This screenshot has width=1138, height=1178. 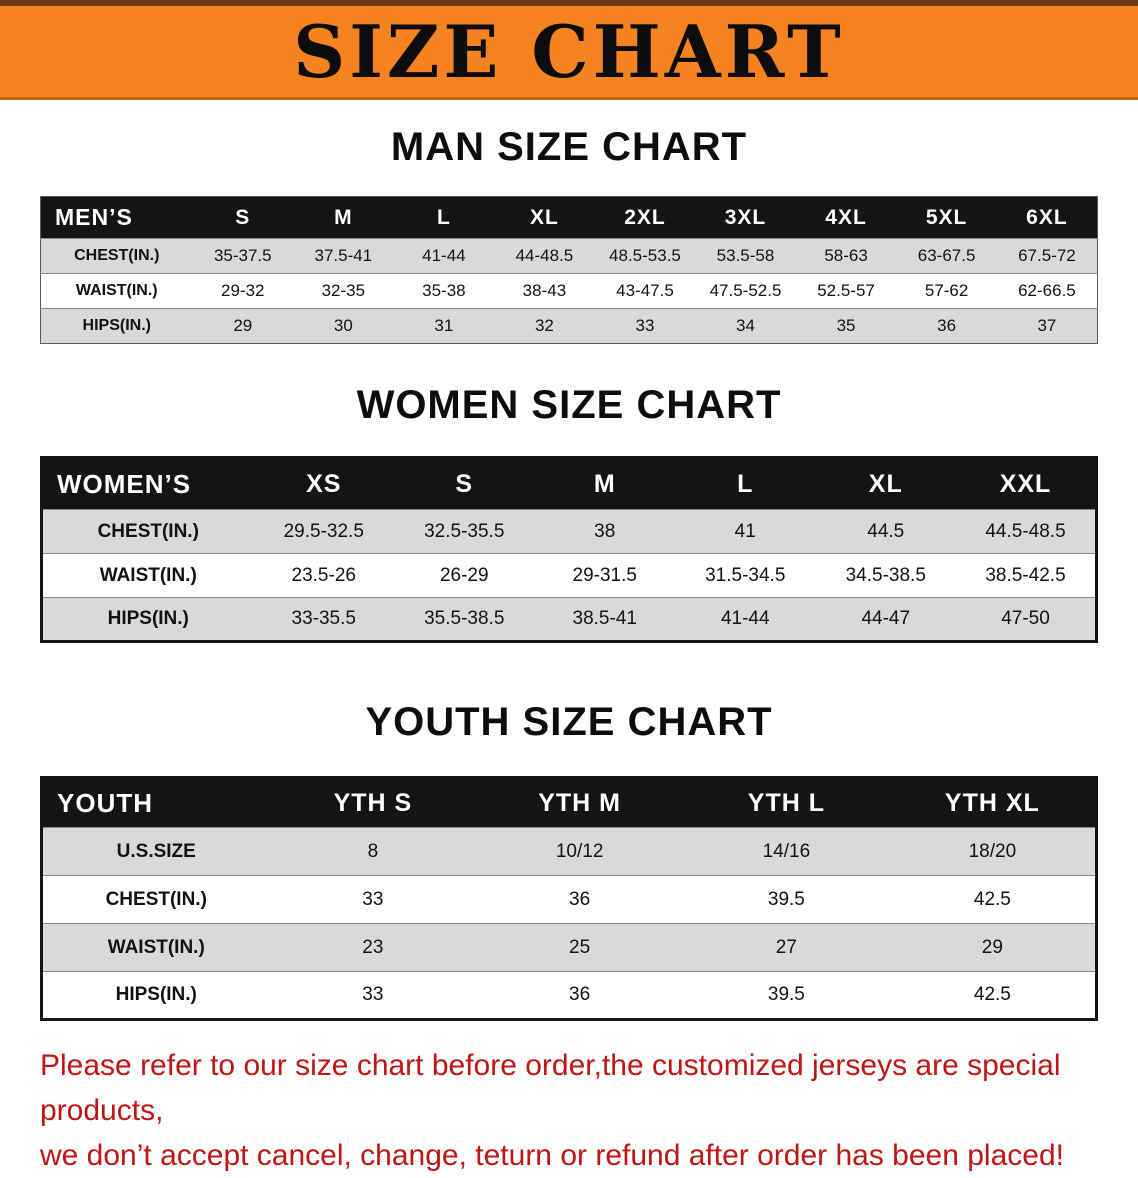 What do you see at coordinates (579, 851) in the screenshot?
I see `size-value-cell: 10/12` at bounding box center [579, 851].